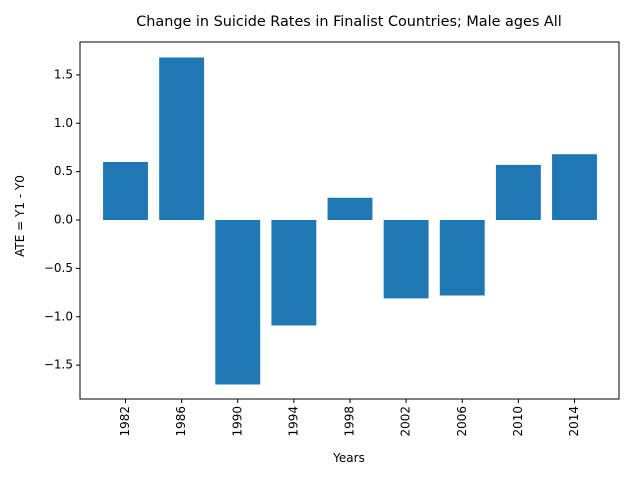 This screenshot has height=480, width=640. I want to click on x-tick-label-2006: 2006, so click(462, 421).